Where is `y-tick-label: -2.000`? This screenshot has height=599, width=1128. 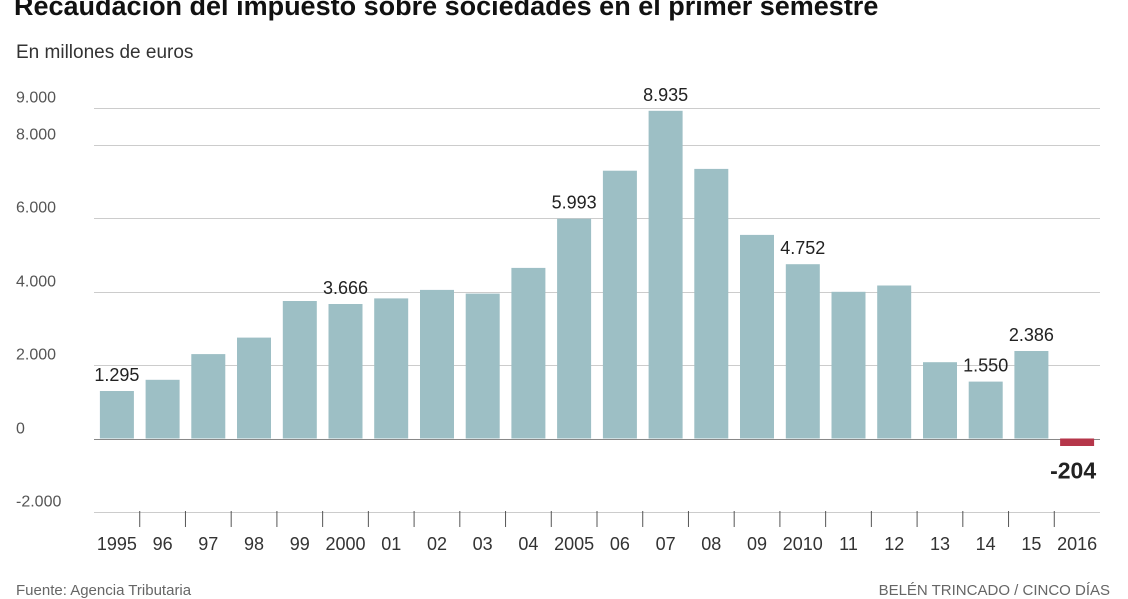 y-tick-label: -2.000 is located at coordinates (38, 502).